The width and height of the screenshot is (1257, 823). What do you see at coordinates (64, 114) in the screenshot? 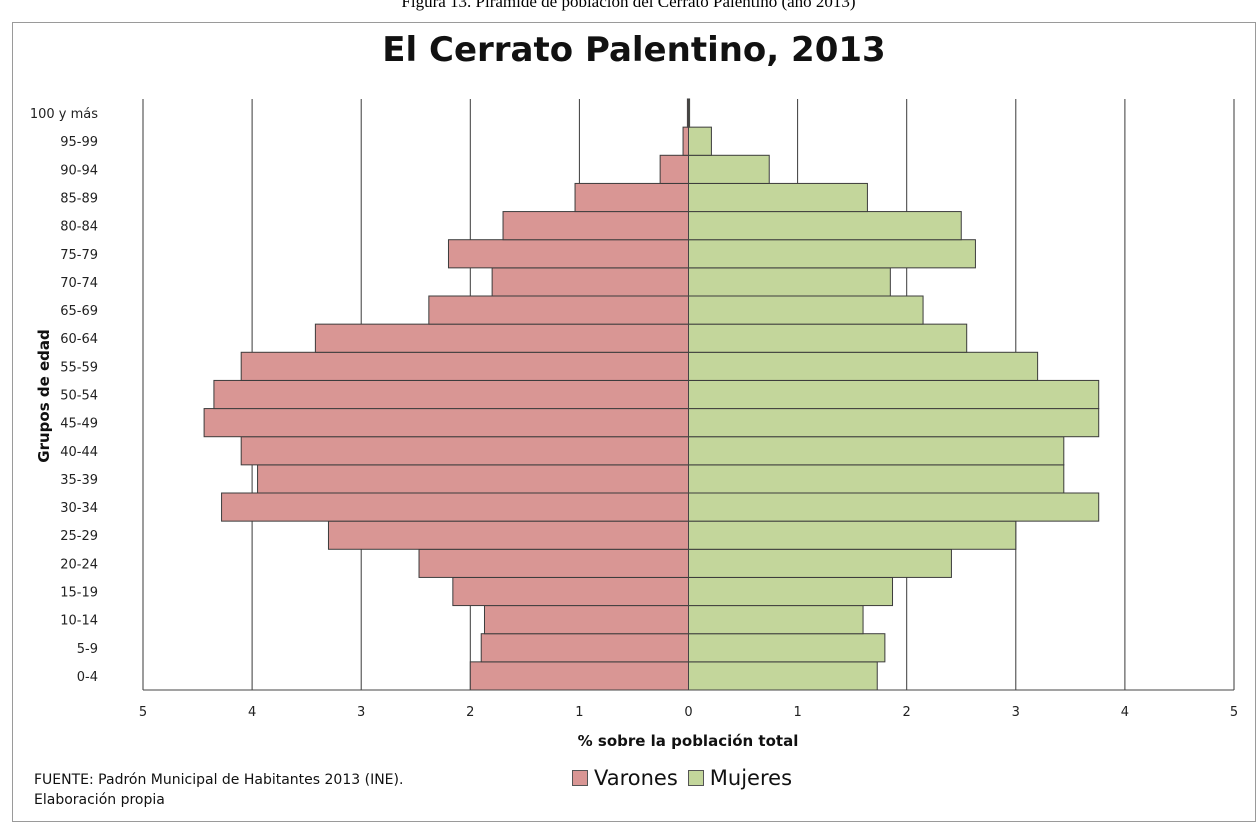
I see `y-tick-label: 100 y más` at bounding box center [64, 114].